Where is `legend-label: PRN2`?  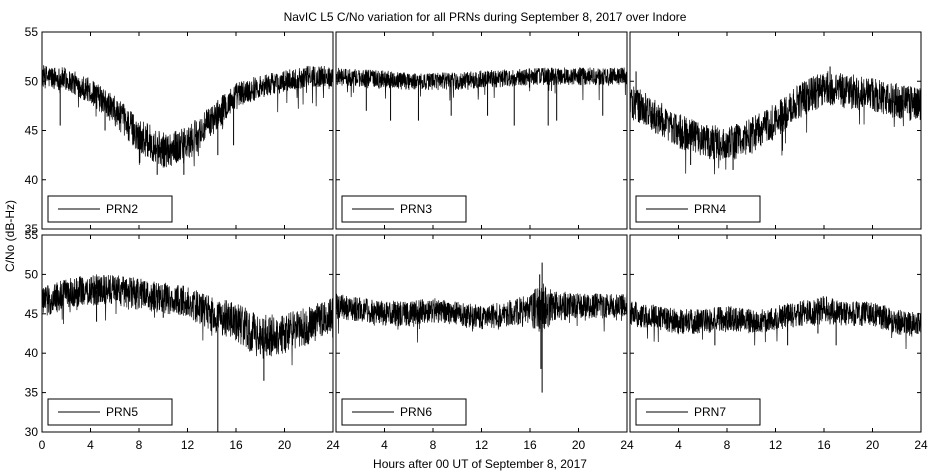 legend-label: PRN2 is located at coordinates (122, 209).